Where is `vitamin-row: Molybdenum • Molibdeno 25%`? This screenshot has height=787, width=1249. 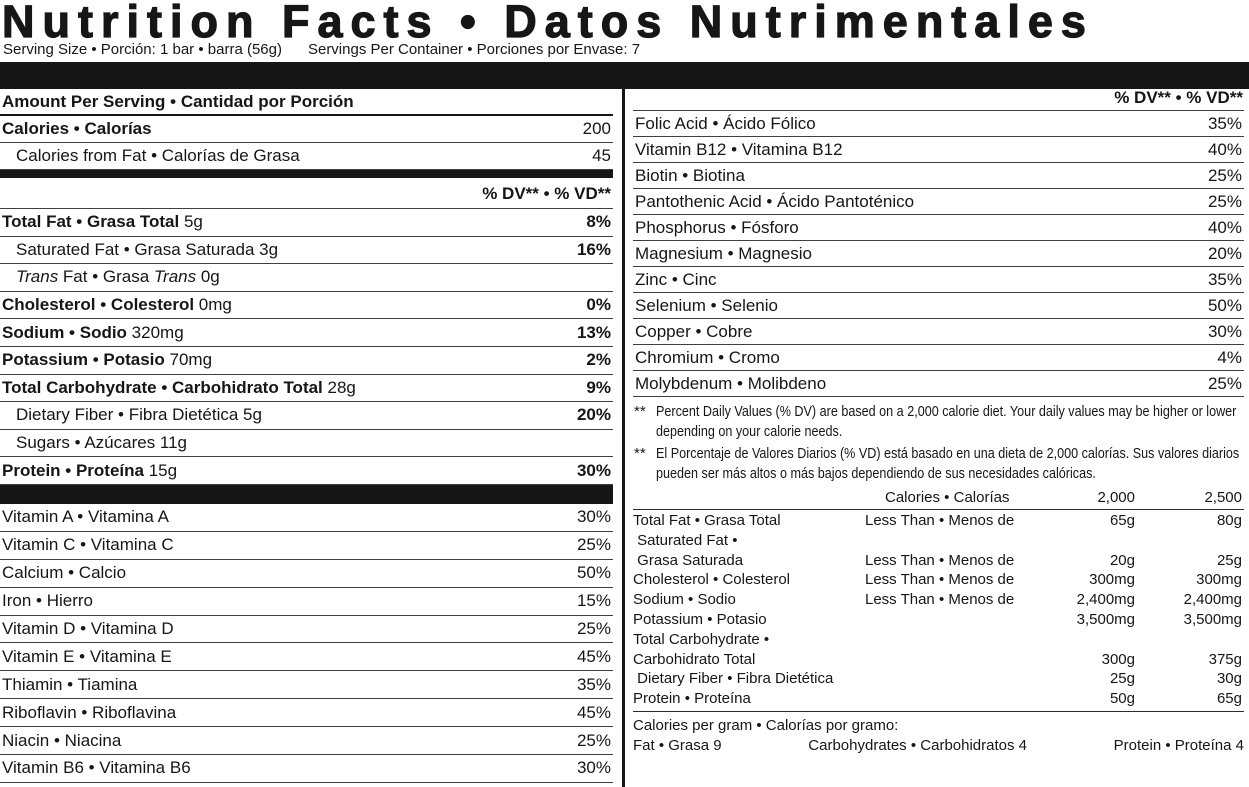
vitamin-row: Molybdenum • Molibdeno 25% is located at coordinates (938, 384).